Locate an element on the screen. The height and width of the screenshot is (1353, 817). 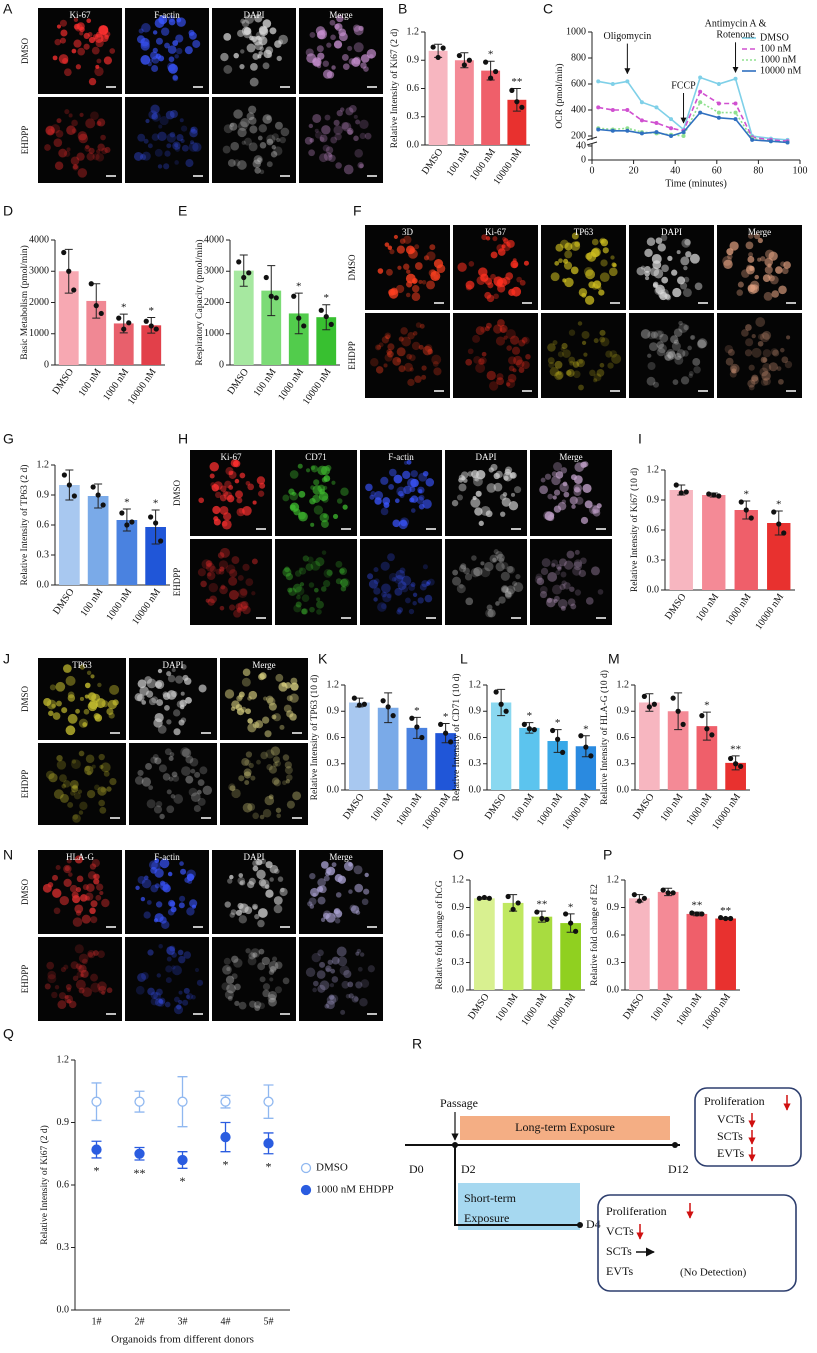
panel-label: J is located at coordinates (6, 659).